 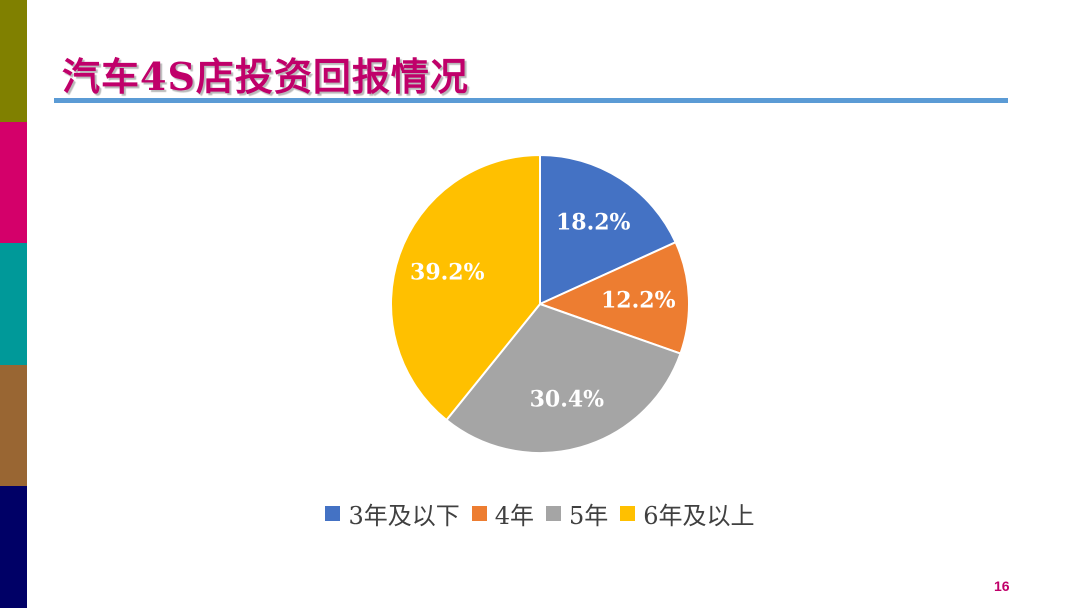 What do you see at coordinates (514, 516) in the screenshot?
I see `legend-label: 4年` at bounding box center [514, 516].